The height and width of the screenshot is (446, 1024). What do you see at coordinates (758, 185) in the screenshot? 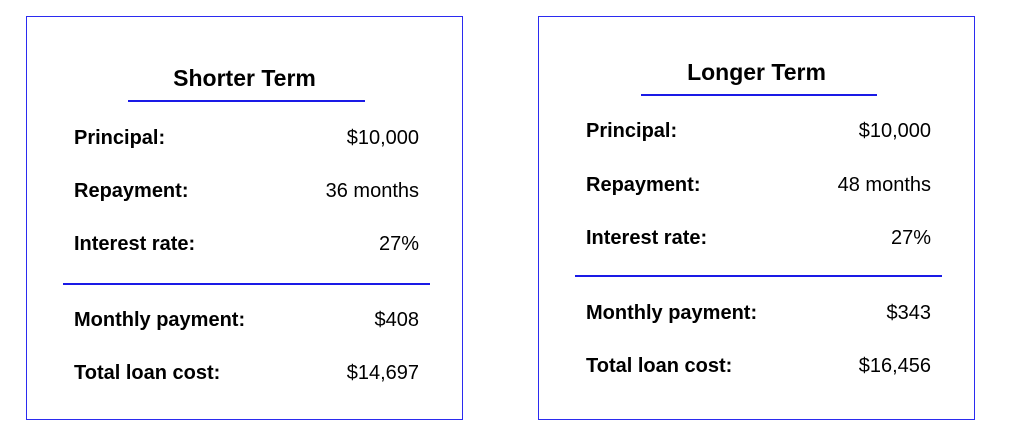
I see `row-repayment: Repayment: 48 months` at bounding box center [758, 185].